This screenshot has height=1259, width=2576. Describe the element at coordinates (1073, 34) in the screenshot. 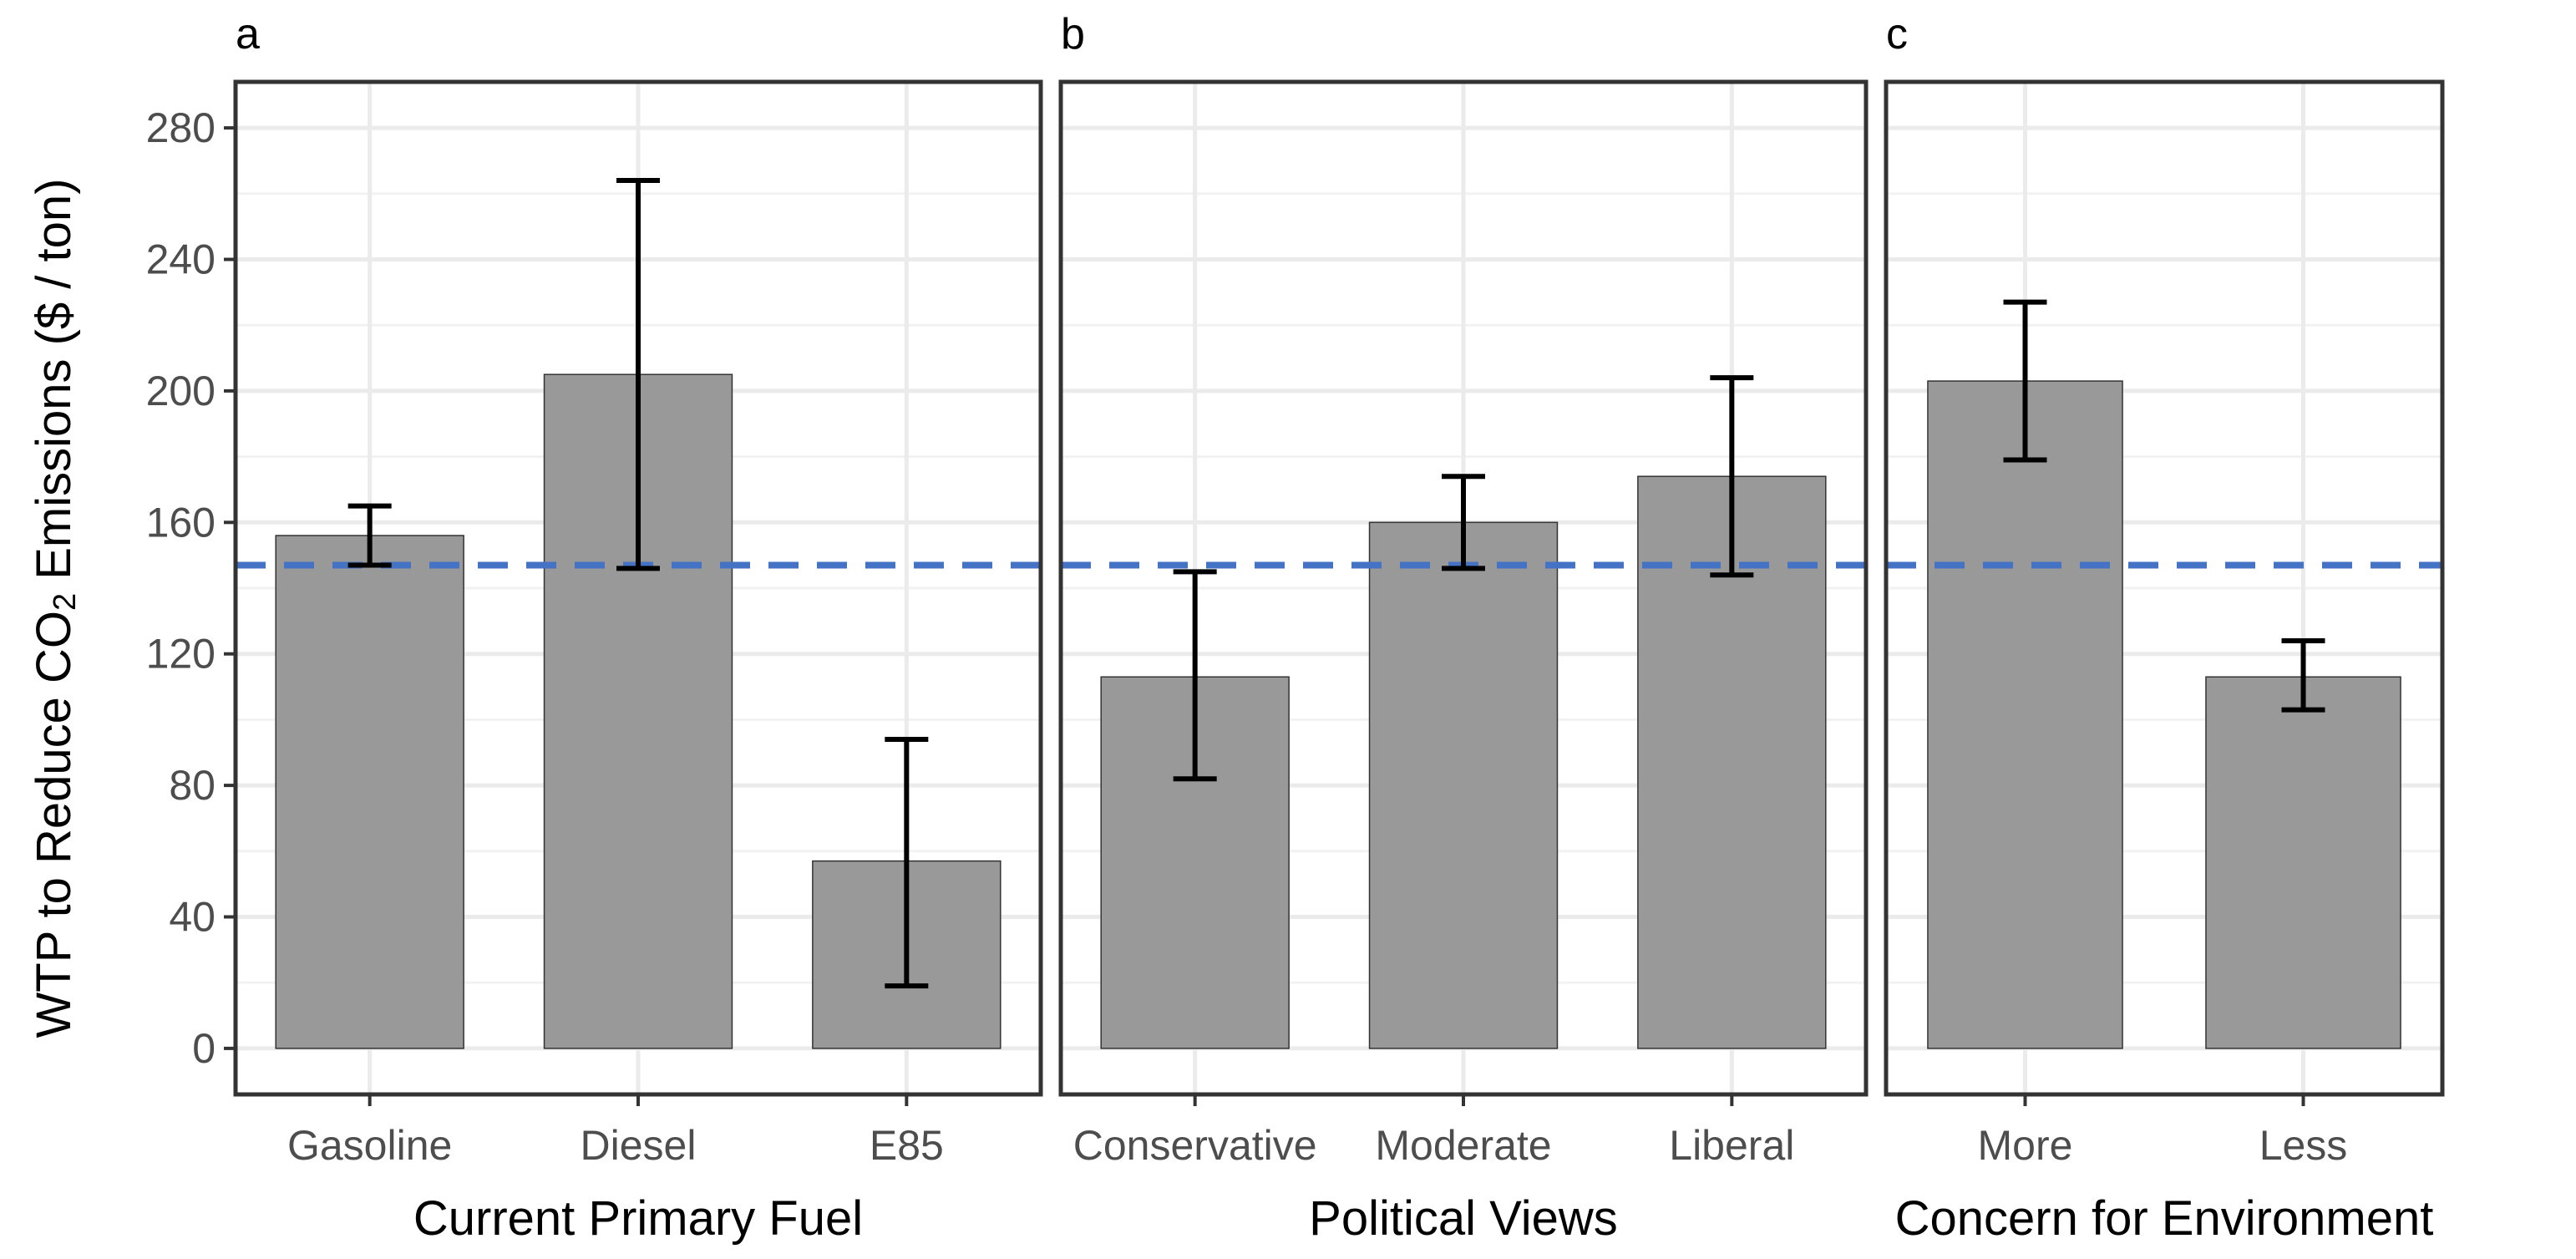

I see `panel-tag-b: b` at that location.